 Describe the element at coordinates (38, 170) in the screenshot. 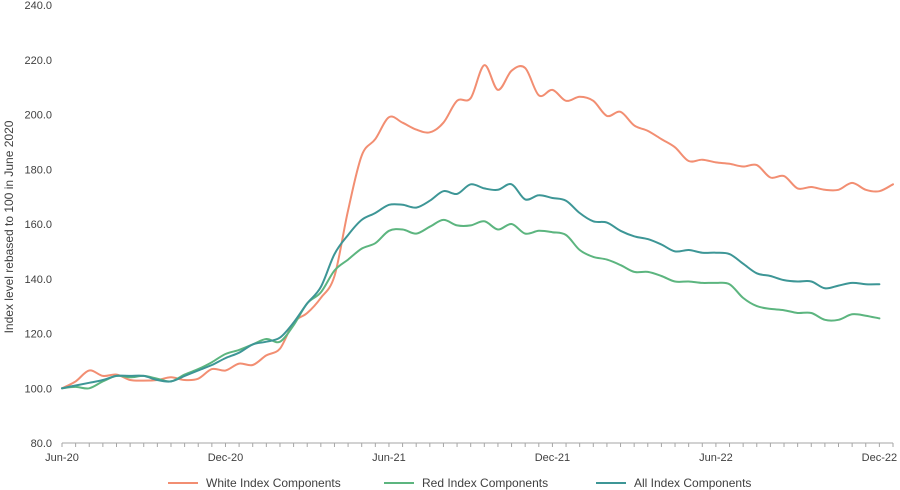

I see `y-tick-label: 180.0` at that location.